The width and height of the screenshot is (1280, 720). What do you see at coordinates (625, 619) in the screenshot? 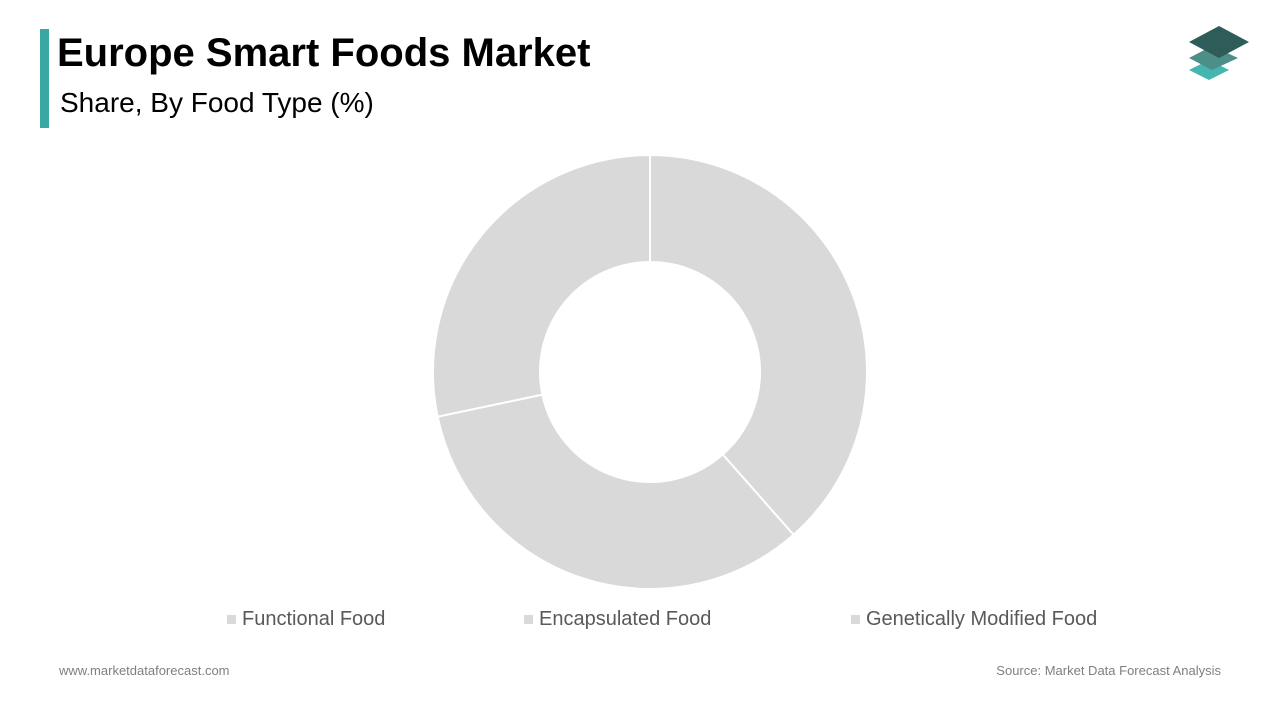
I see `legend-label: Encapsulated Food` at bounding box center [625, 619].